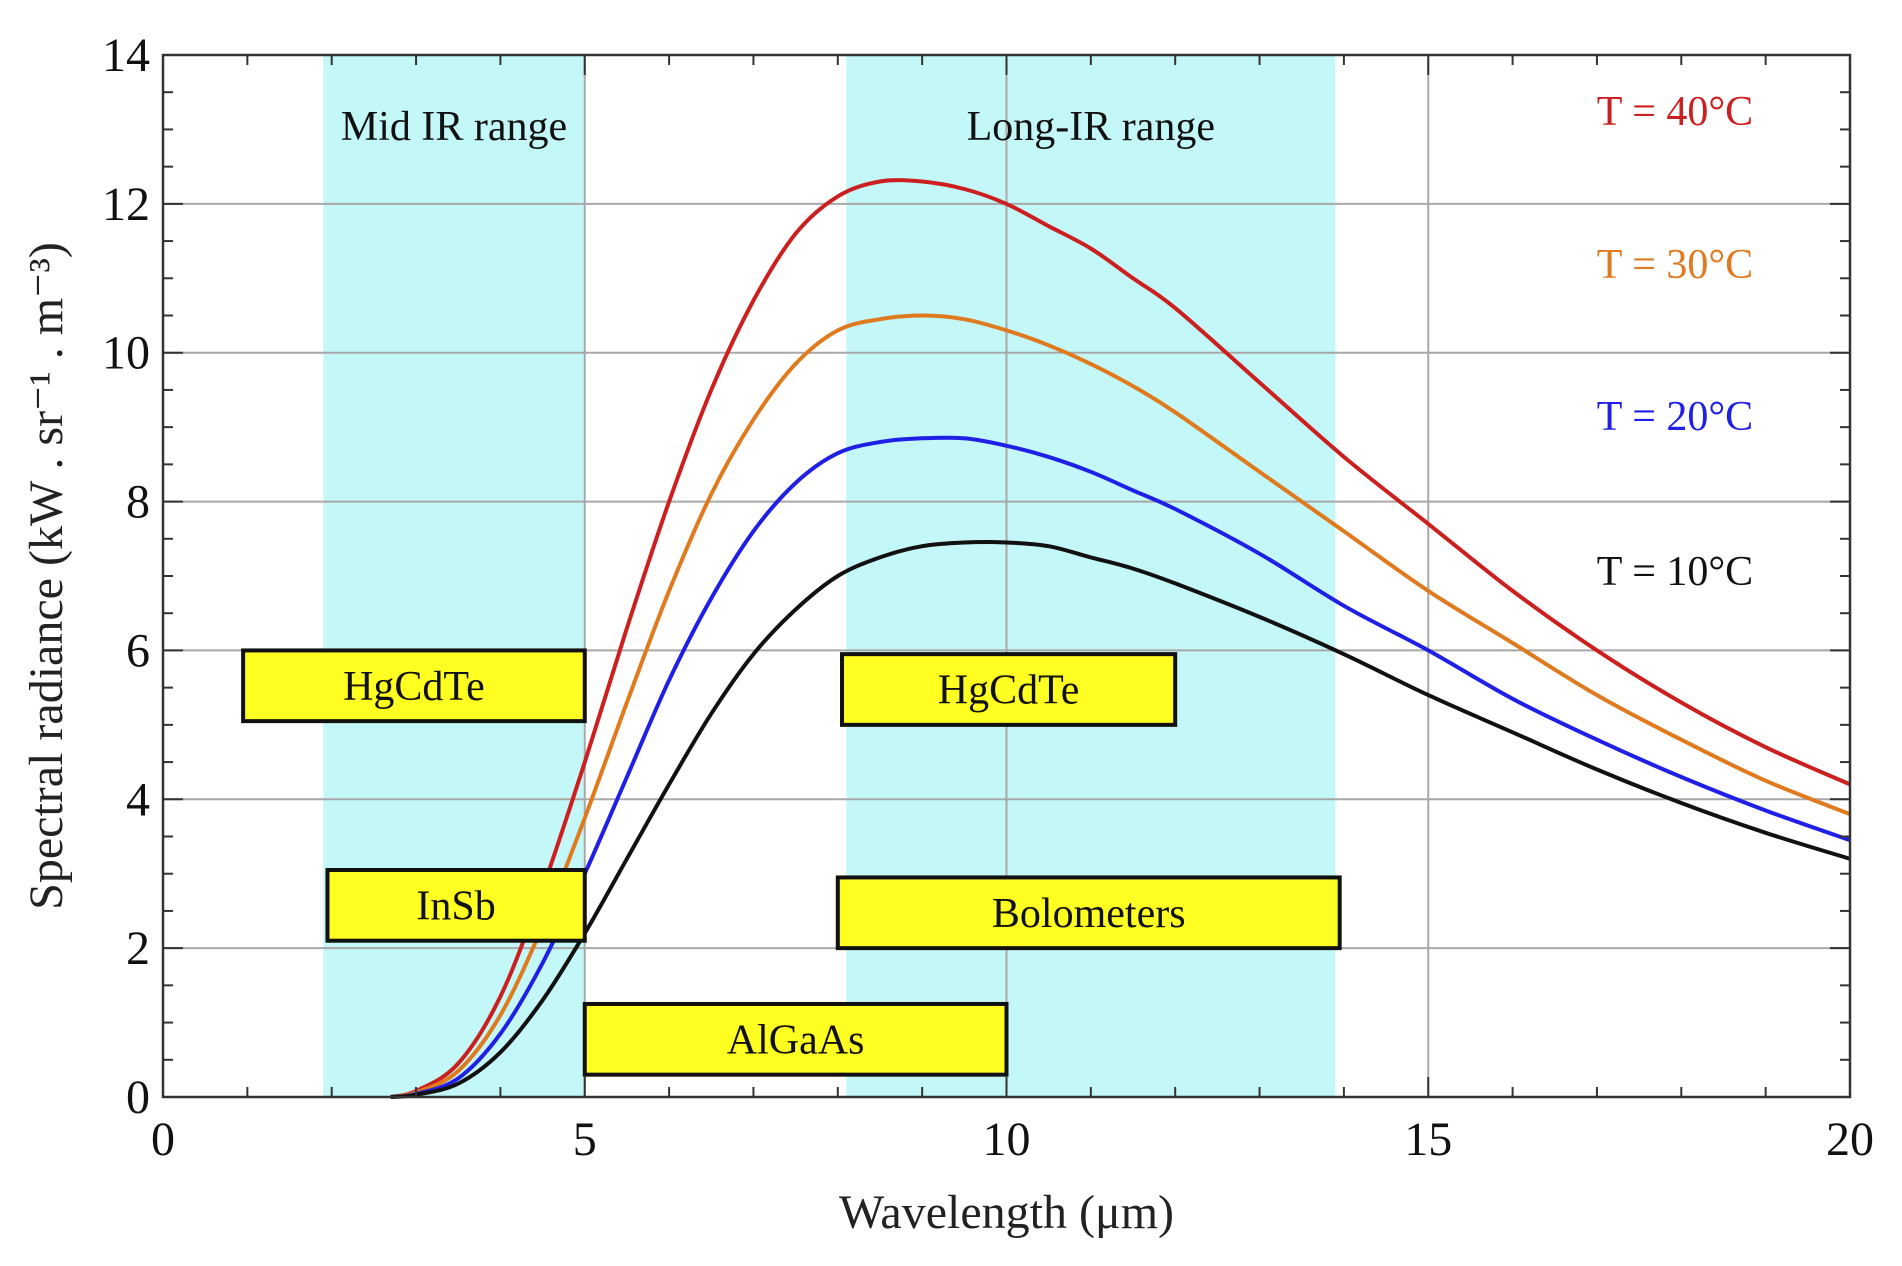 This screenshot has width=1902, height=1266. I want to click on detector-label-hgcdte-0: HgCdTe, so click(414, 687).